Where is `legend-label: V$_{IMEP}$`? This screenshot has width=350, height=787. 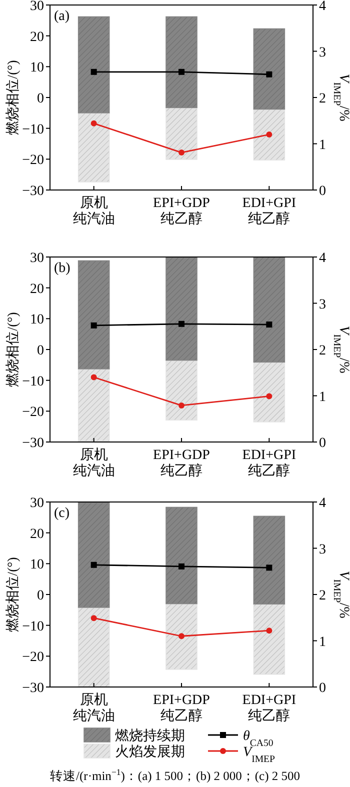 legend-label: V$_{IMEP}$ is located at coordinates (259, 754).